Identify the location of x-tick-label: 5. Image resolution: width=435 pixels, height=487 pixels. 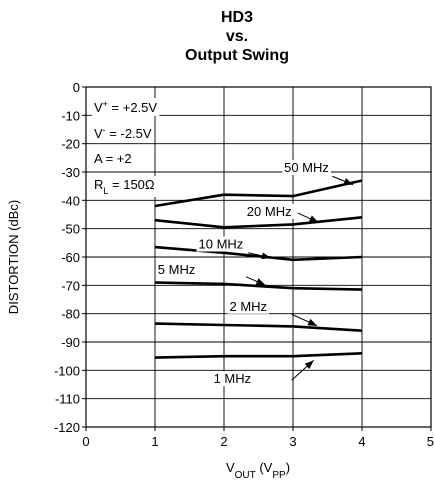
(430, 441).